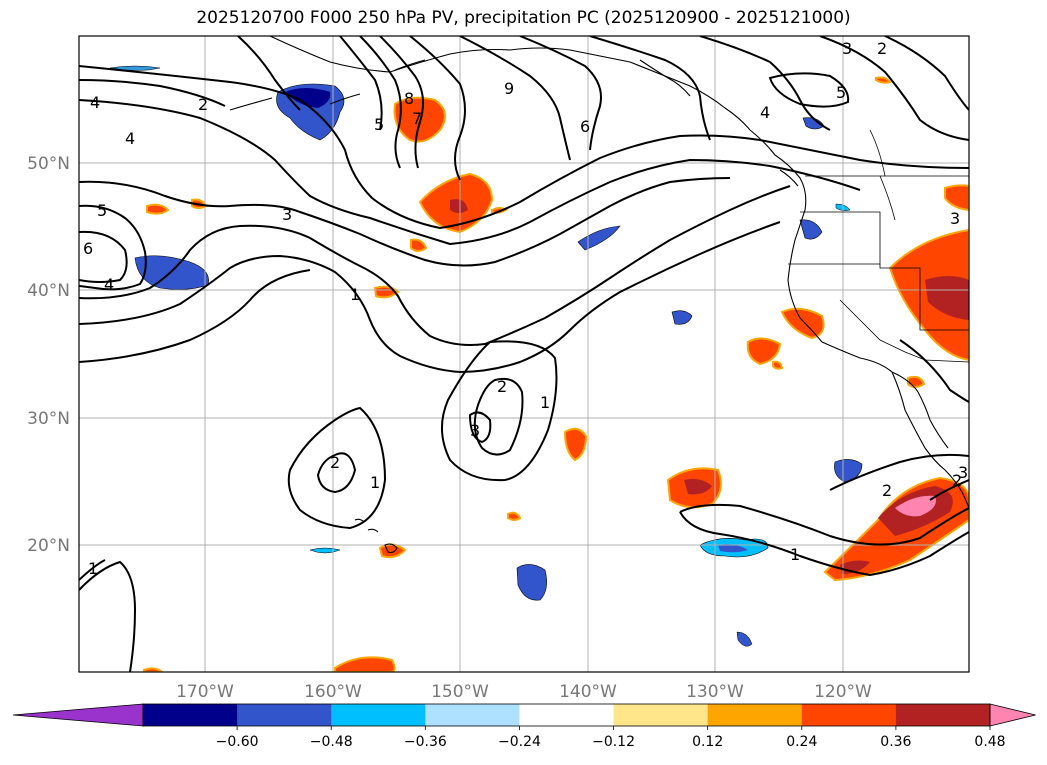 The image size is (1047, 765). I want to click on longitude-labels: 170°W 160°W 150°W 140°W 130°W 120°W, so click(524, 692).